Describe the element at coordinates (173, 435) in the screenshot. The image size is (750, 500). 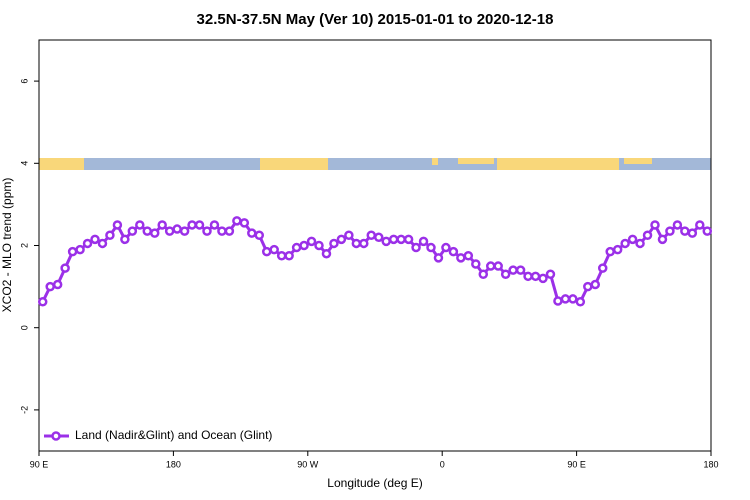
I see `legend-label: Land (Nadir&Glint) and Ocean (Glint)` at that location.